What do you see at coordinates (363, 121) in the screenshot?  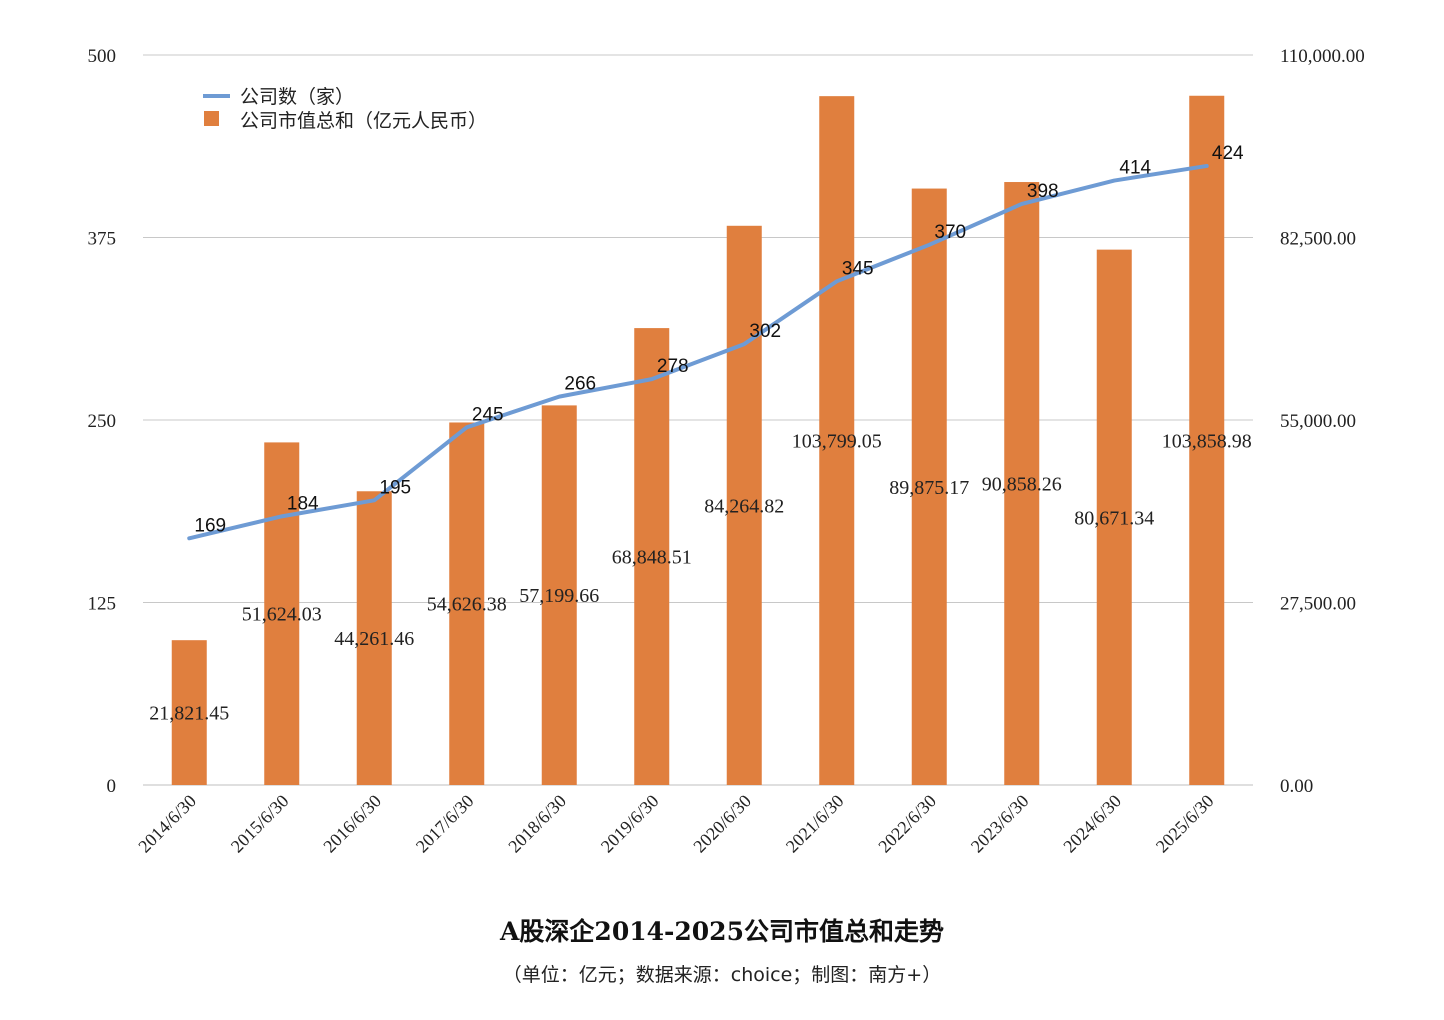 I see `legend-label-market-value: 公司市值总和（亿元人民币）` at bounding box center [363, 121].